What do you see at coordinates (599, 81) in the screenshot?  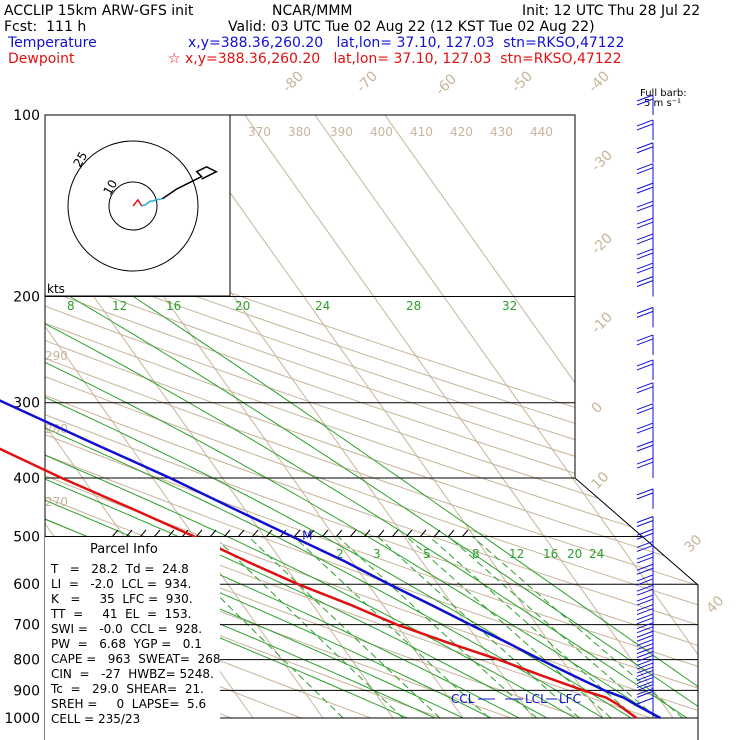 I see `isotherm-label--40: -40` at bounding box center [599, 81].